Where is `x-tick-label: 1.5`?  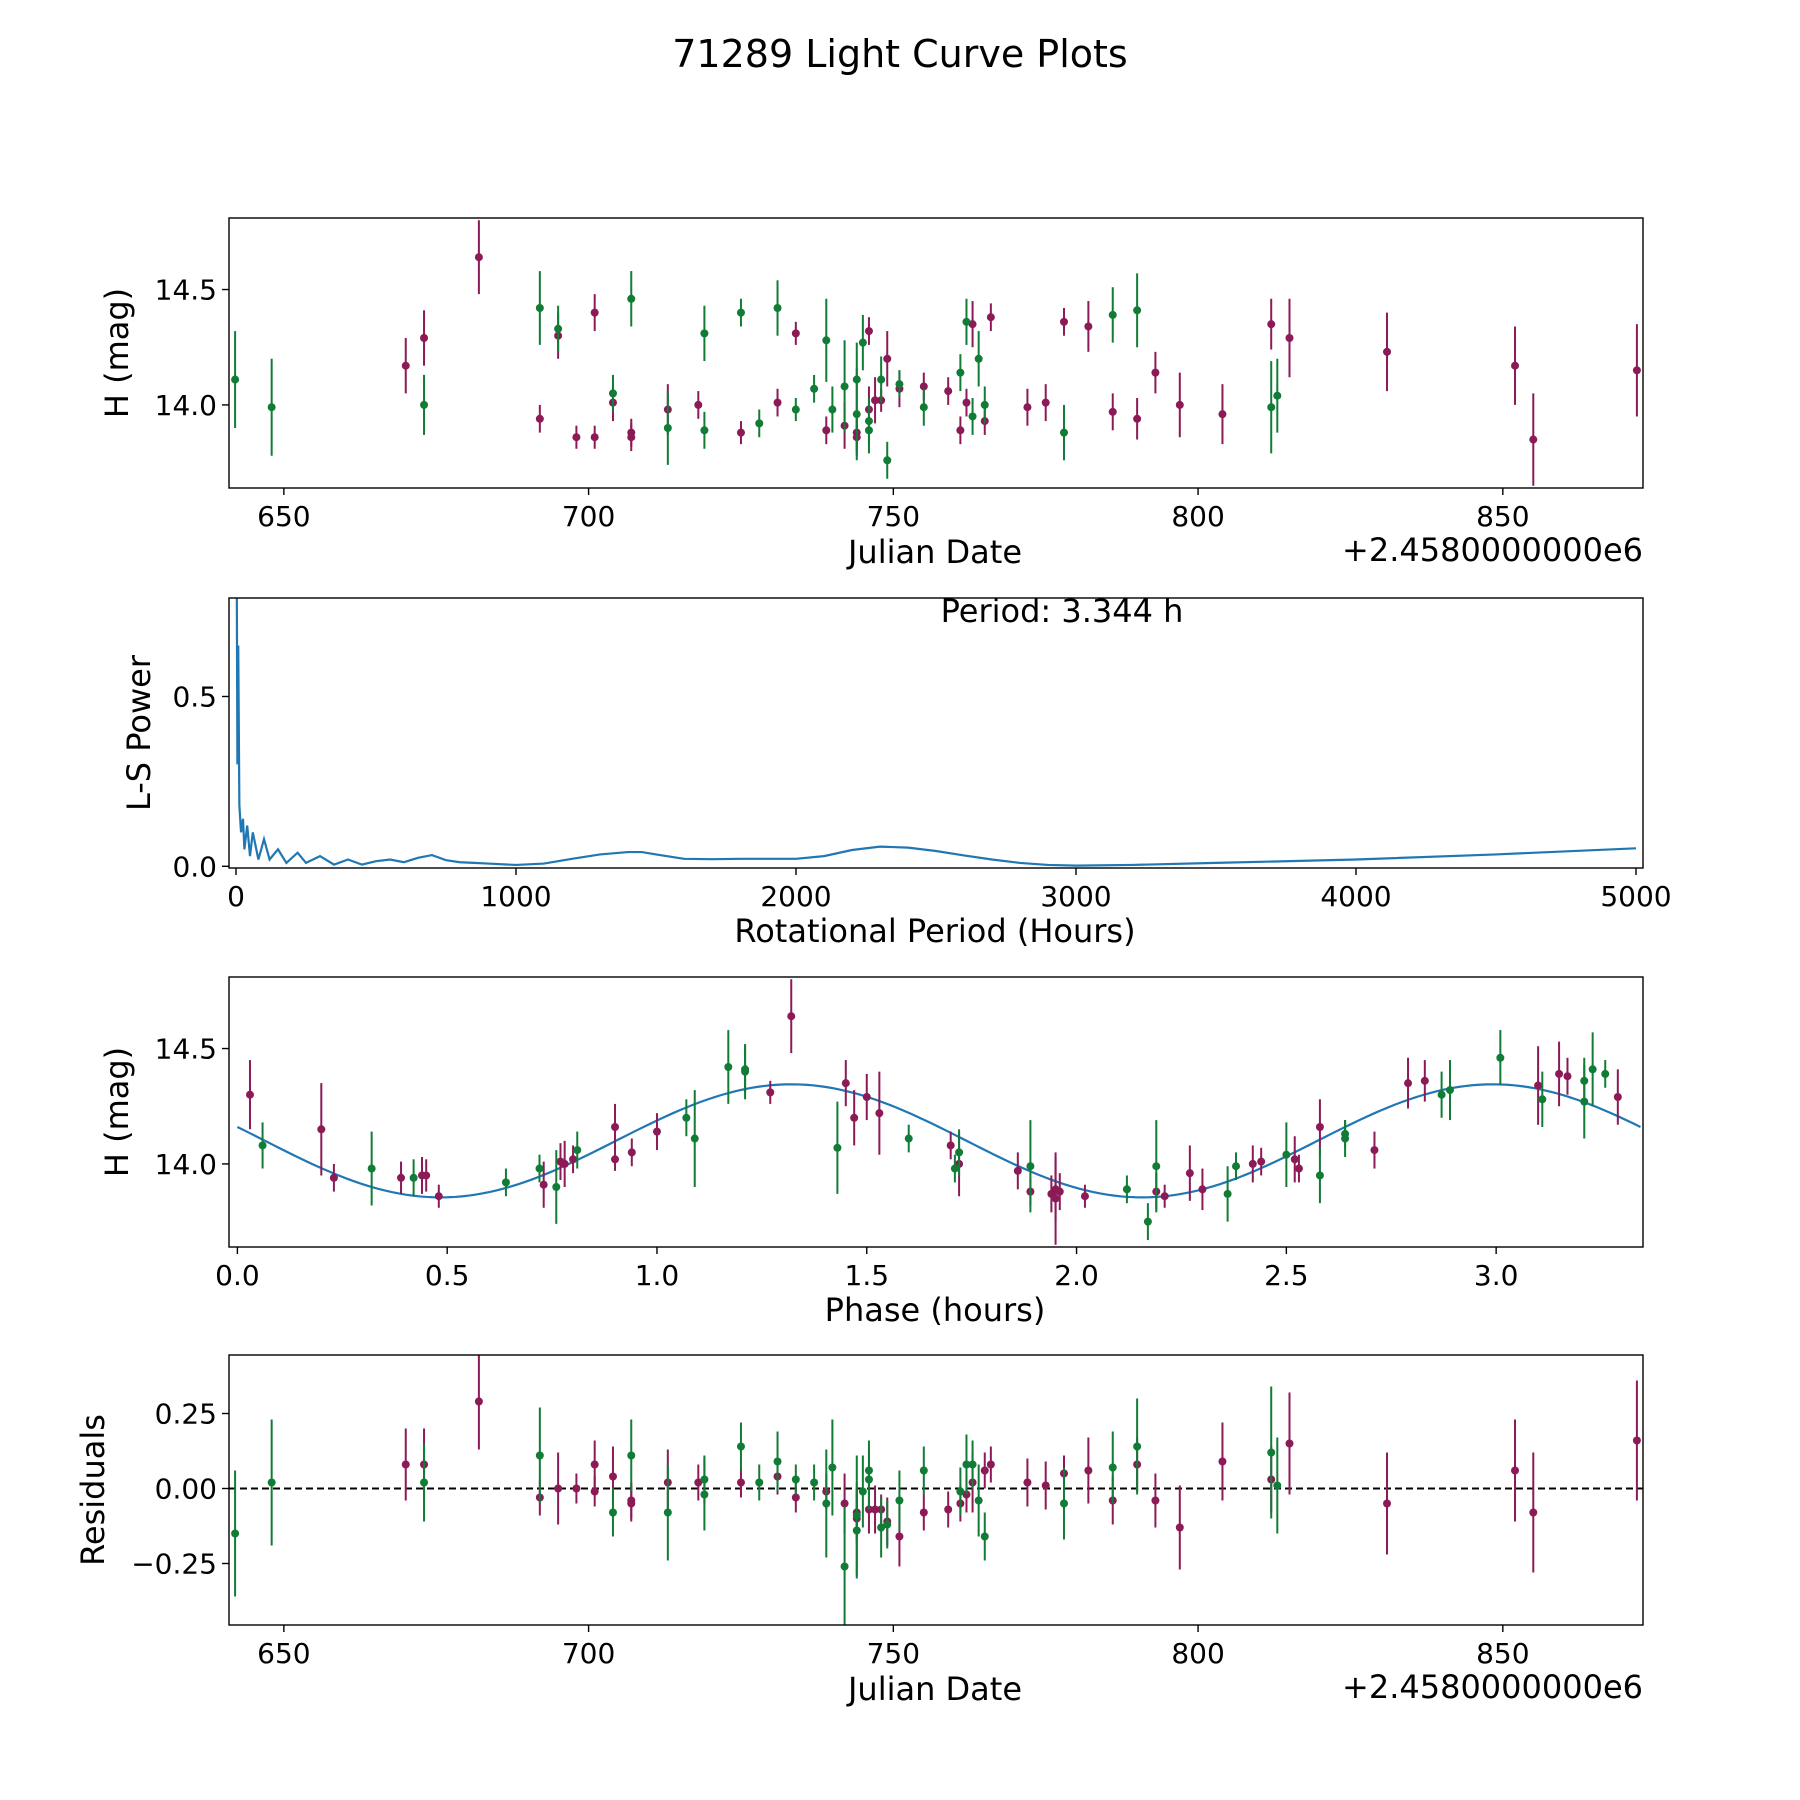 x-tick-label: 1.5 is located at coordinates (867, 1275).